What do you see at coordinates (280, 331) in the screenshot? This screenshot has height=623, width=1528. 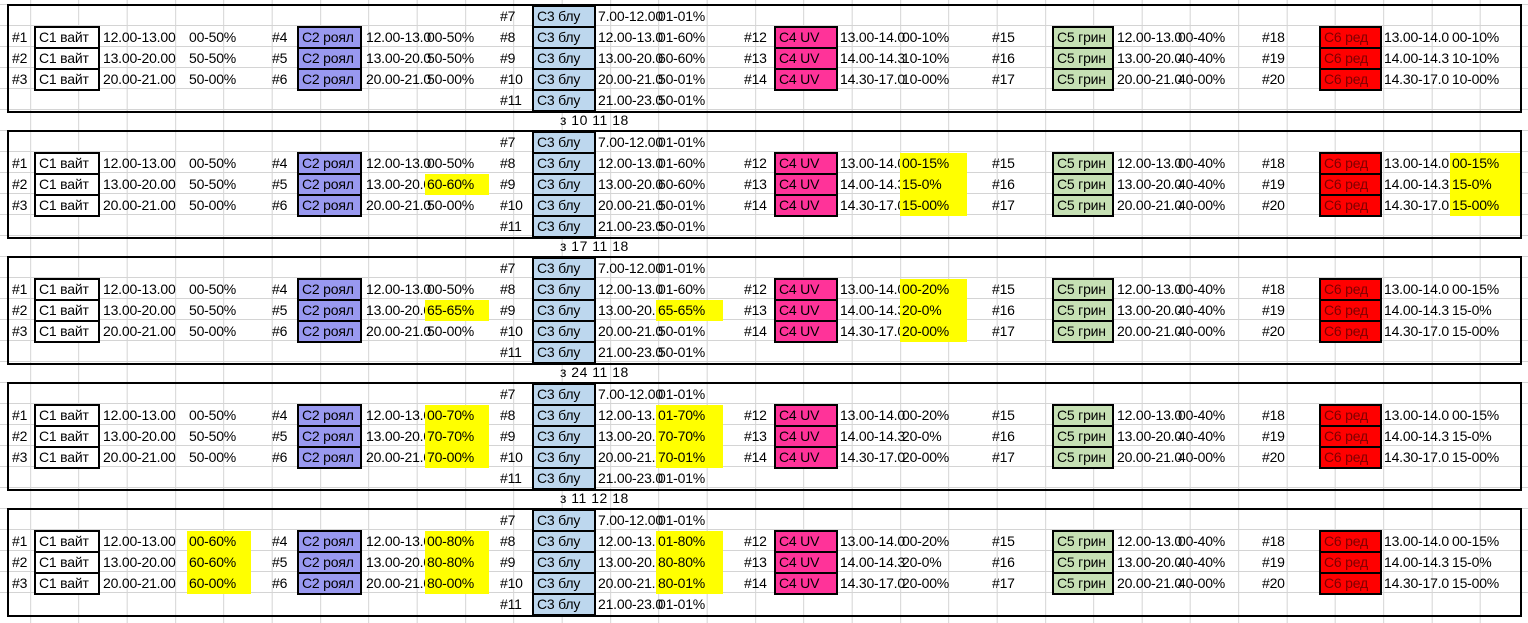 I see `row-number: #6` at bounding box center [280, 331].